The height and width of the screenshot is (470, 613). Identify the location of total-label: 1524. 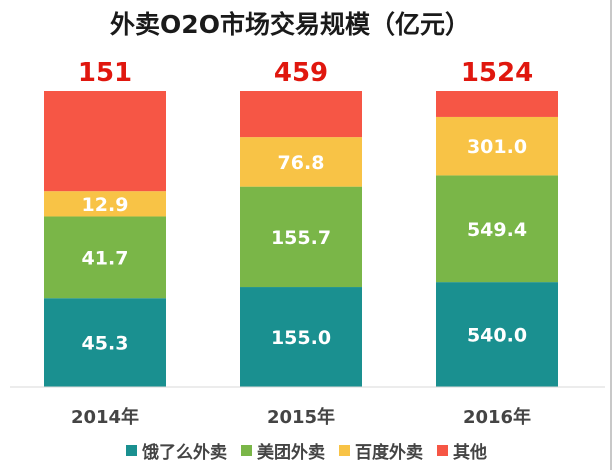
(497, 73).